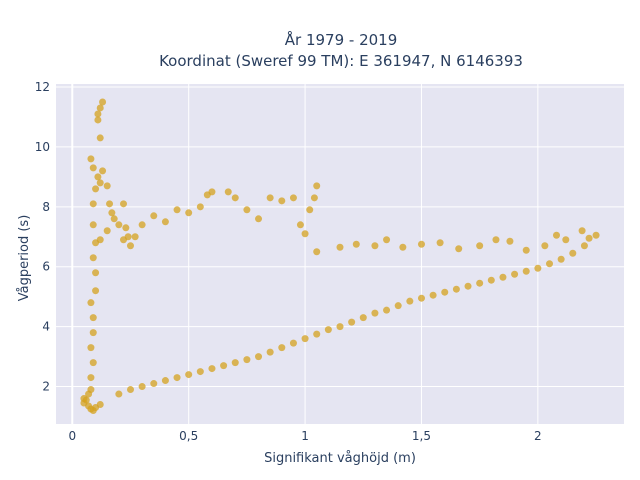 This screenshot has height=480, width=640. I want to click on x-axis-title: Signifikant våghöjd (m), so click(340, 458).